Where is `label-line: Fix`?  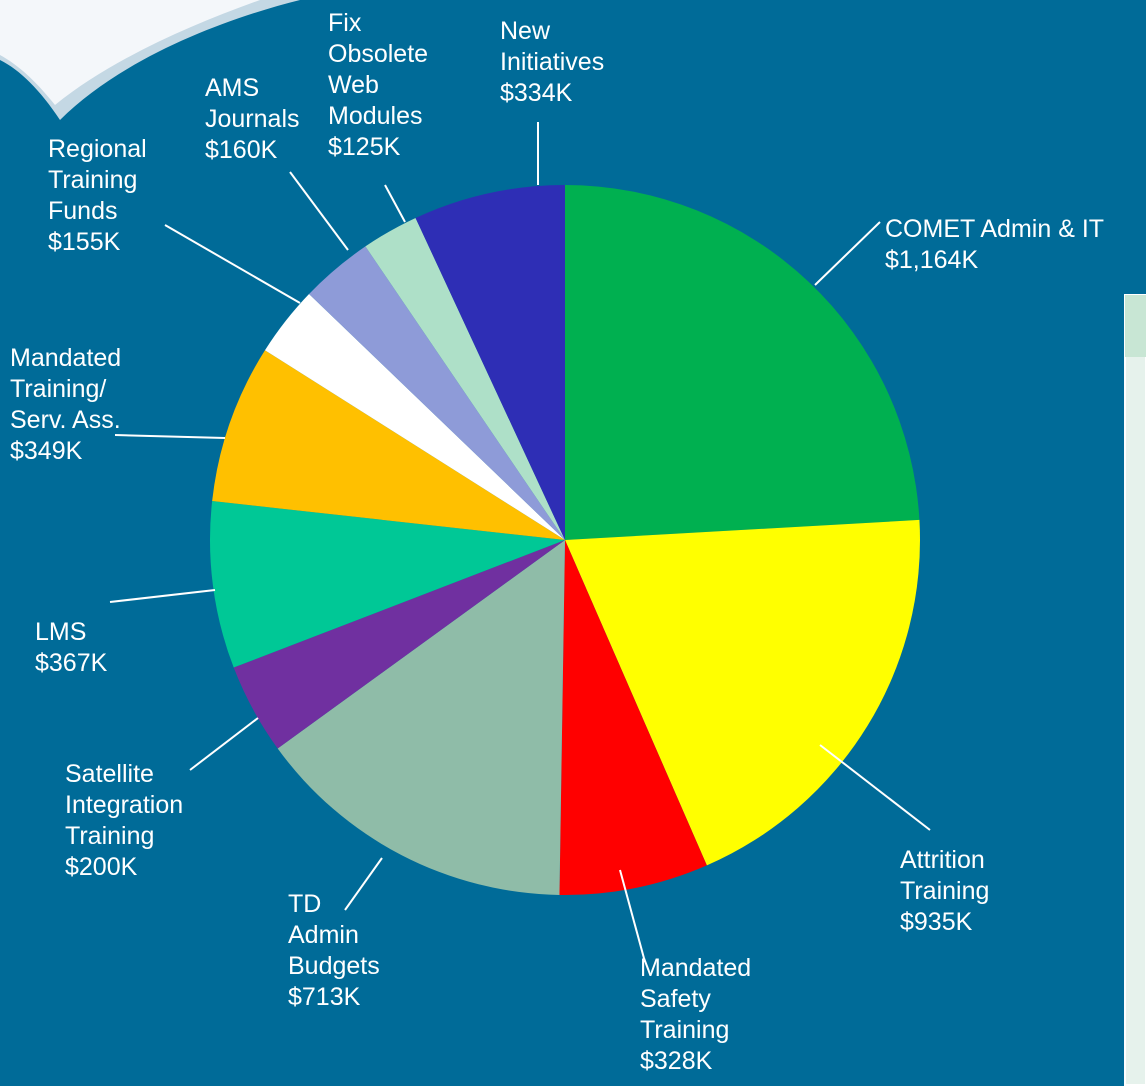 label-line: Fix is located at coordinates (345, 23).